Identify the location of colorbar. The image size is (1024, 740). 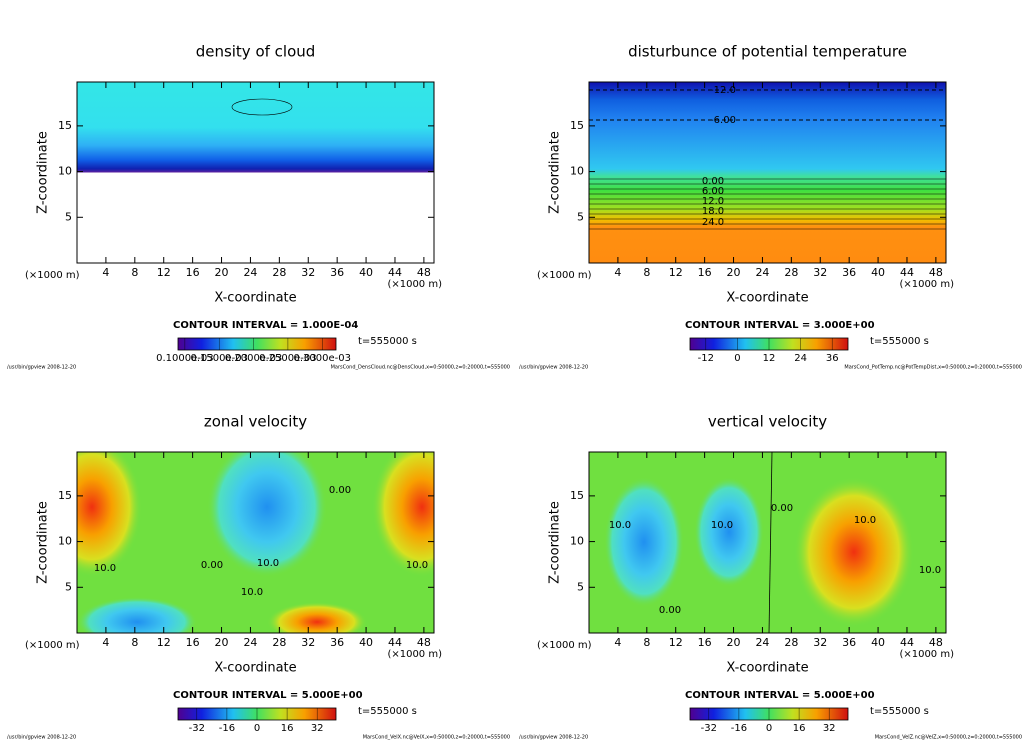
(257, 344).